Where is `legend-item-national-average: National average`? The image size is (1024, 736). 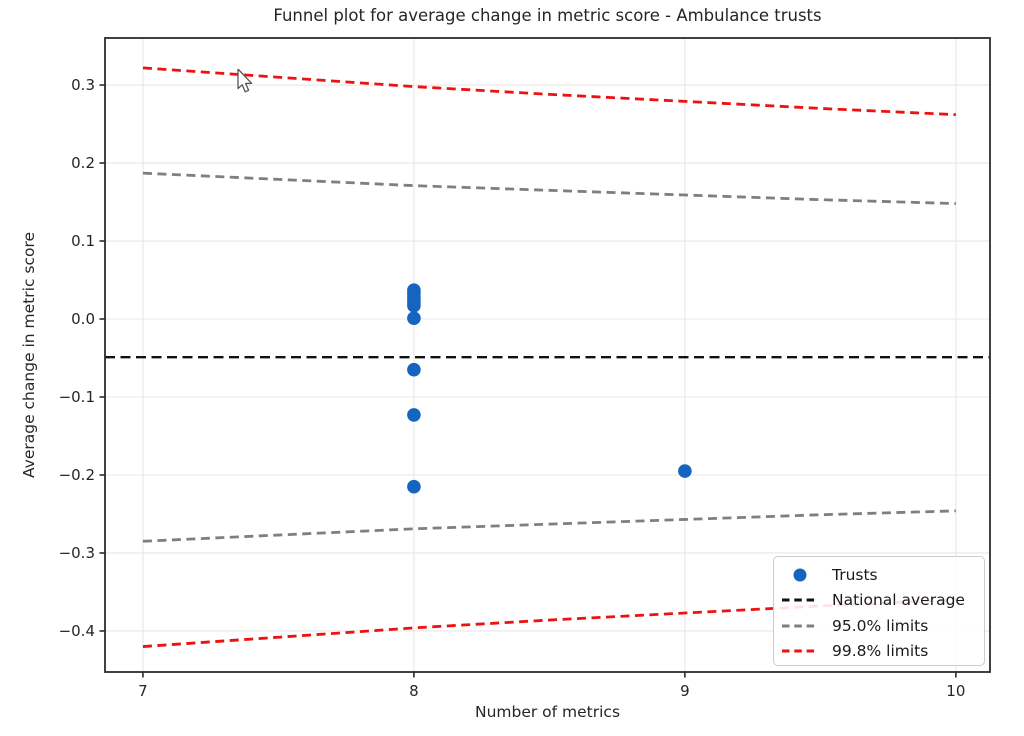 legend-item-national-average: National average is located at coordinates (882, 601).